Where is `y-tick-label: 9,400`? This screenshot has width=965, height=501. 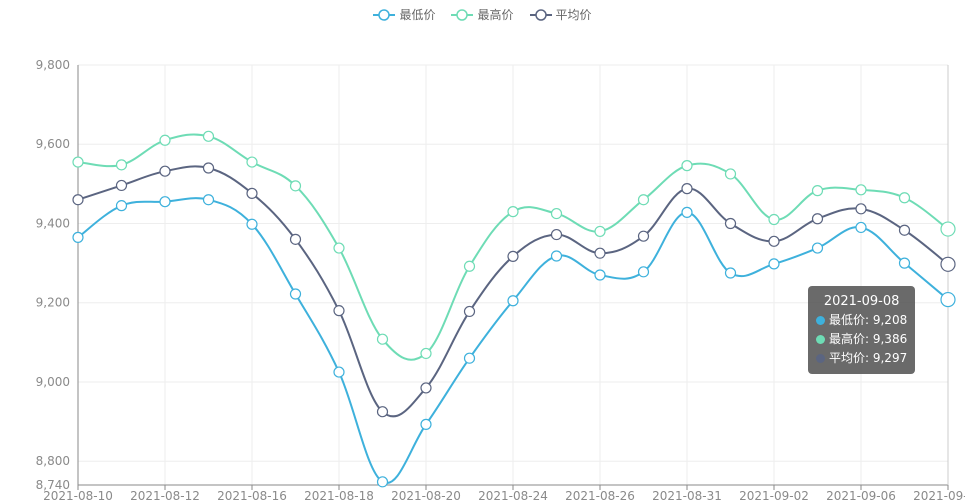 y-tick-label: 9,400 is located at coordinates (53, 223).